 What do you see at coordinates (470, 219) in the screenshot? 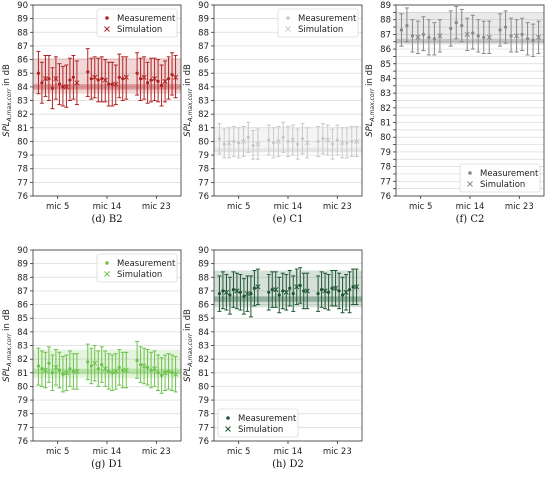
I see `panel-caption: (f) C2` at bounding box center [470, 219].